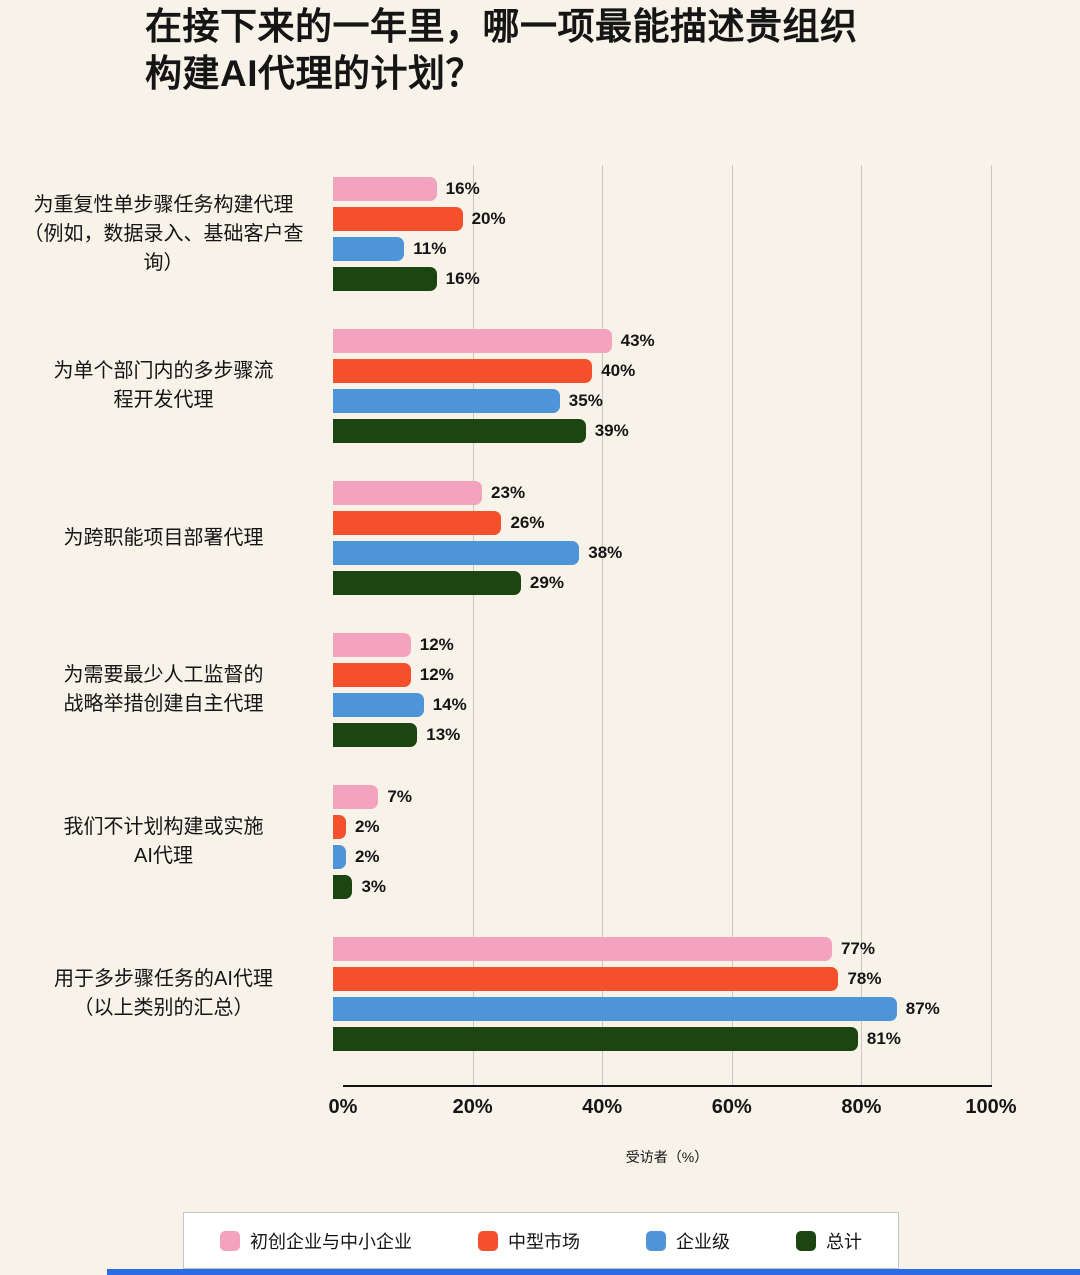  I want to click on bar-group: 23% 26% 38% 29%, so click(657, 538).